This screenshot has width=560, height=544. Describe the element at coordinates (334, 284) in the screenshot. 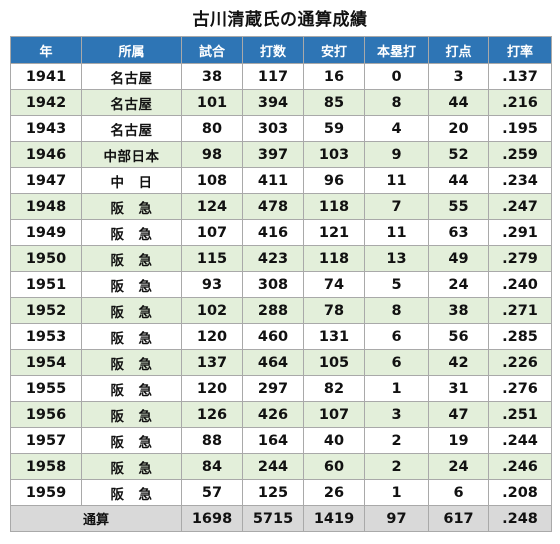

I see `cell-hits: 74` at that location.